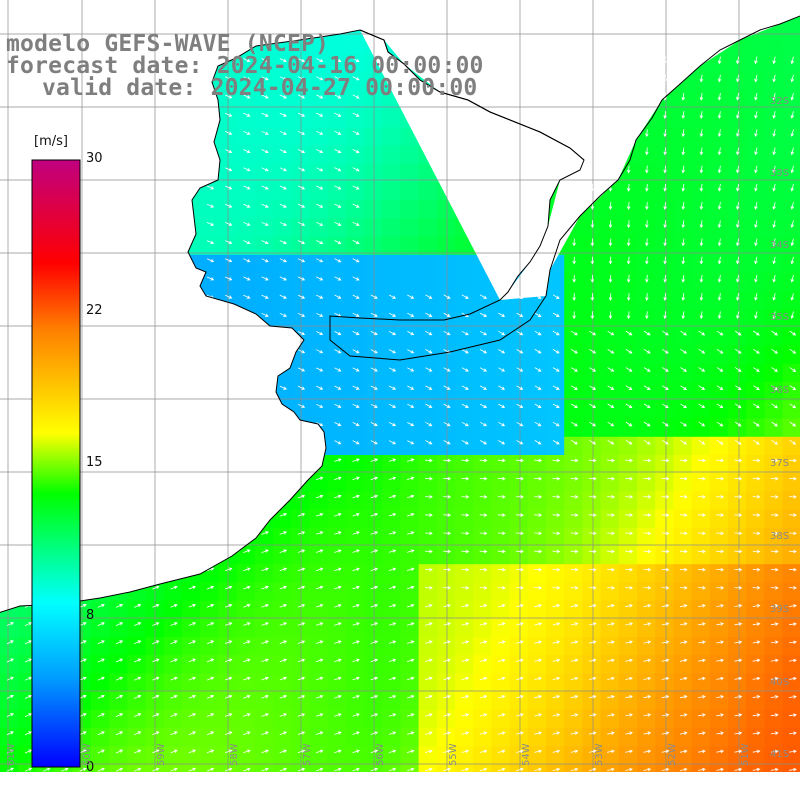 The height and width of the screenshot is (800, 800). I want to click on lat-label: 38S, so click(780, 536).